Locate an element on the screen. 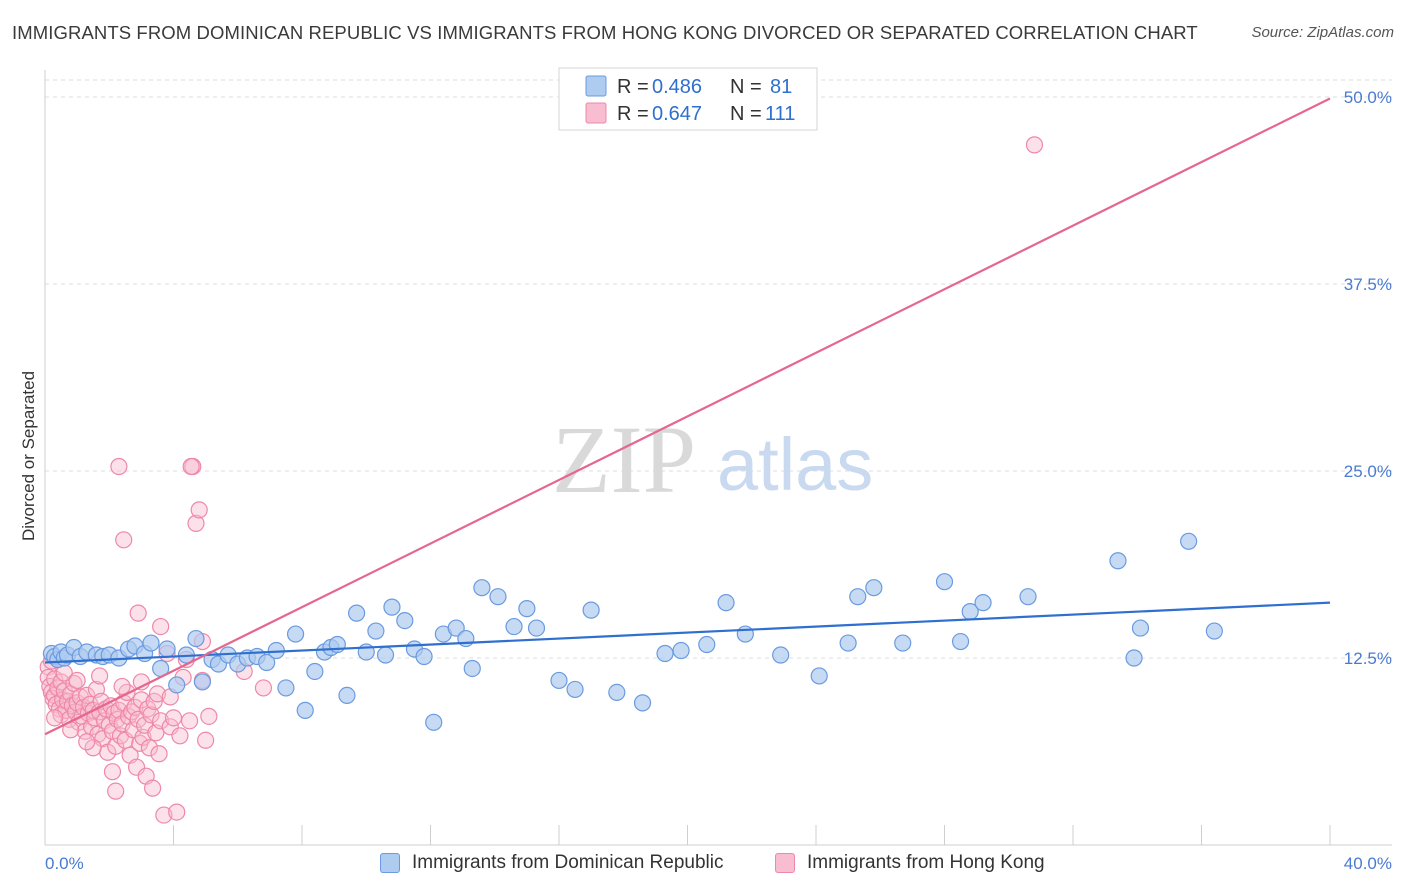 This screenshot has height=892, width=1406. x-tick-label-max: 40.0% is located at coordinates (1368, 863).